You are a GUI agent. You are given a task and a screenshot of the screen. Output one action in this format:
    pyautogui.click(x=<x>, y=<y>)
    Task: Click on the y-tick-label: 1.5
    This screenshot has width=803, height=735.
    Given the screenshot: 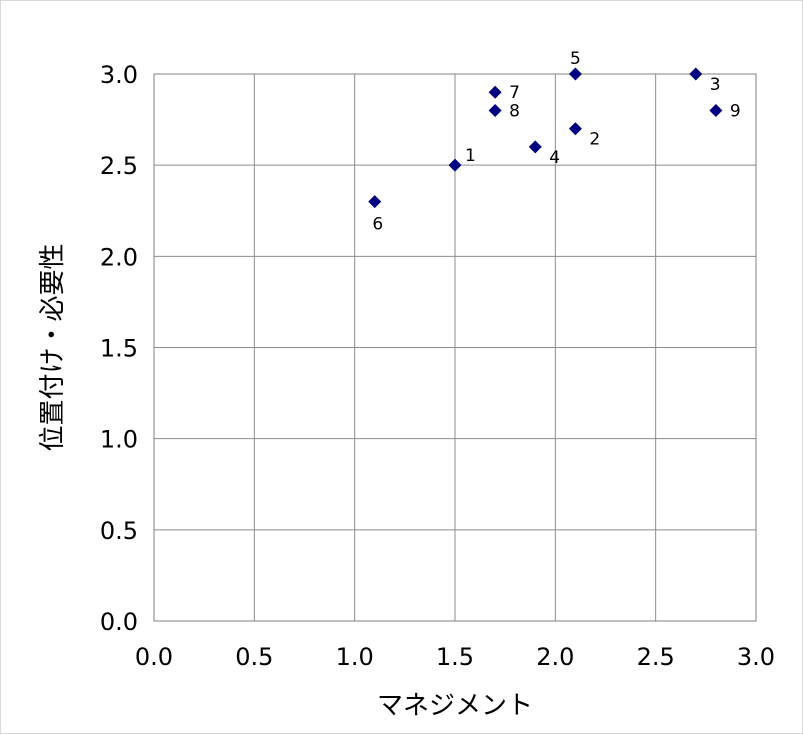 What is the action you would take?
    pyautogui.click(x=119, y=349)
    